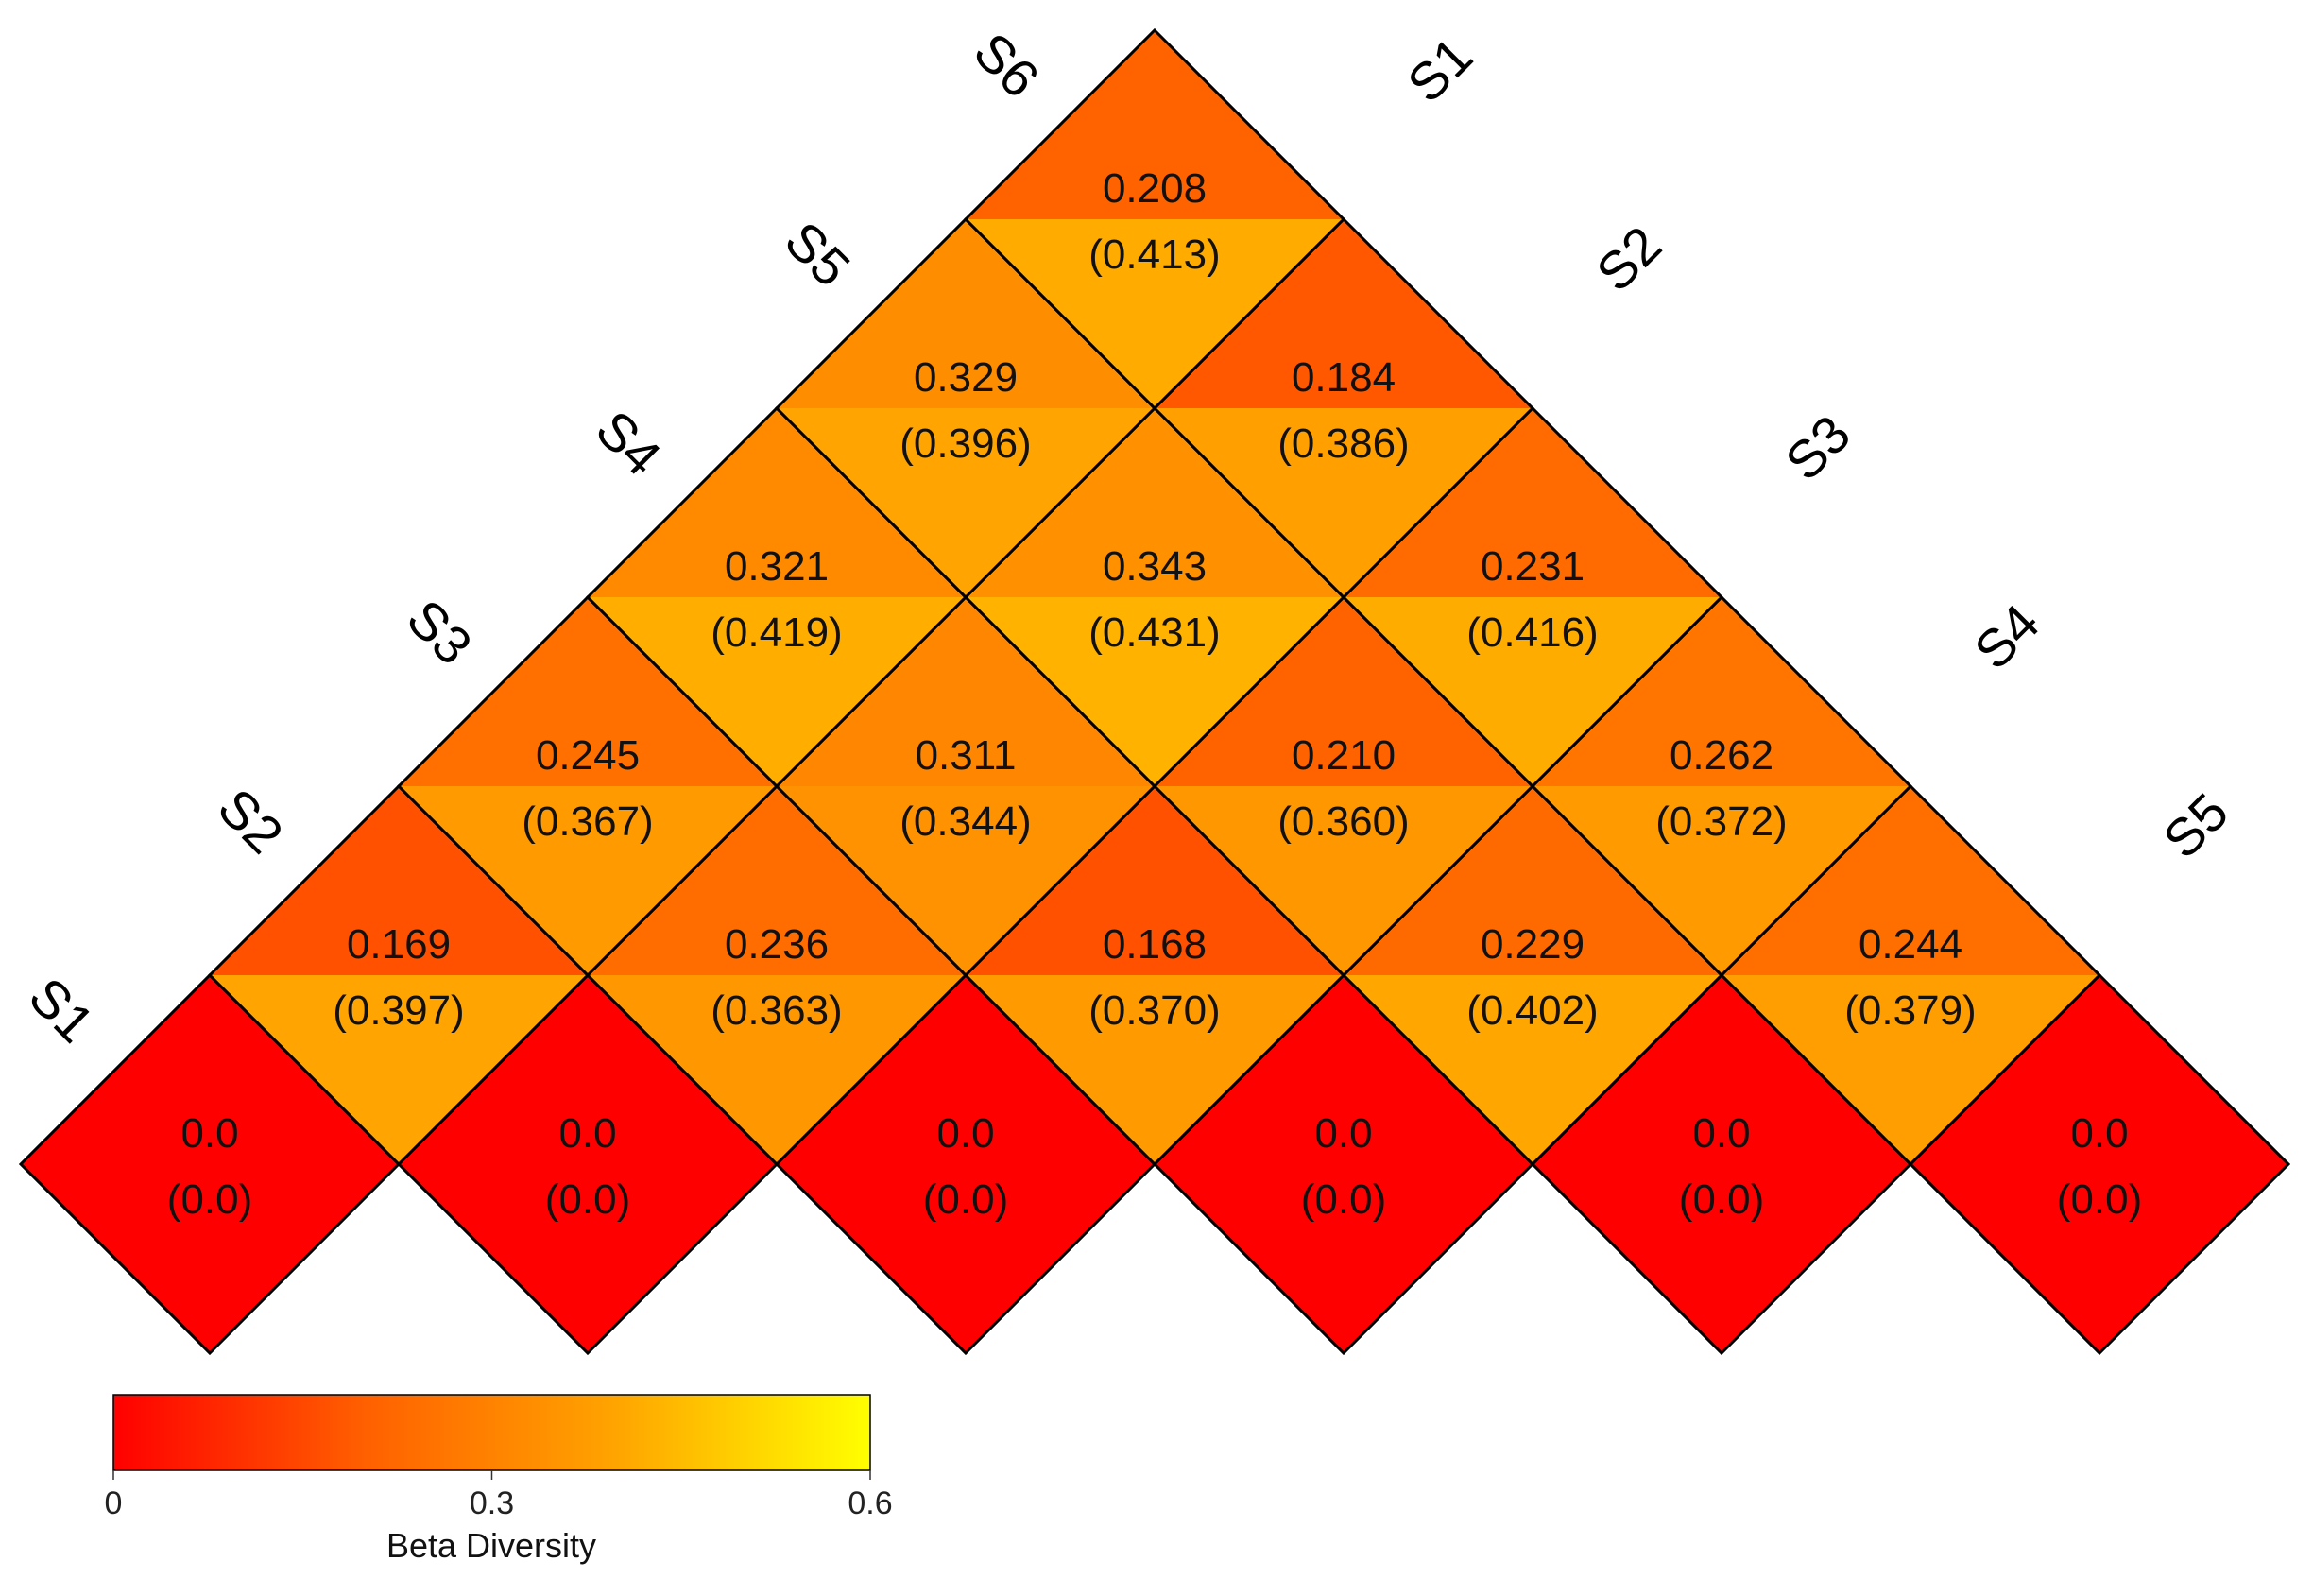 This screenshot has height=1596, width=2313. What do you see at coordinates (776, 632) in the screenshot?
I see `cell-value-bottom: (0.419)` at bounding box center [776, 632].